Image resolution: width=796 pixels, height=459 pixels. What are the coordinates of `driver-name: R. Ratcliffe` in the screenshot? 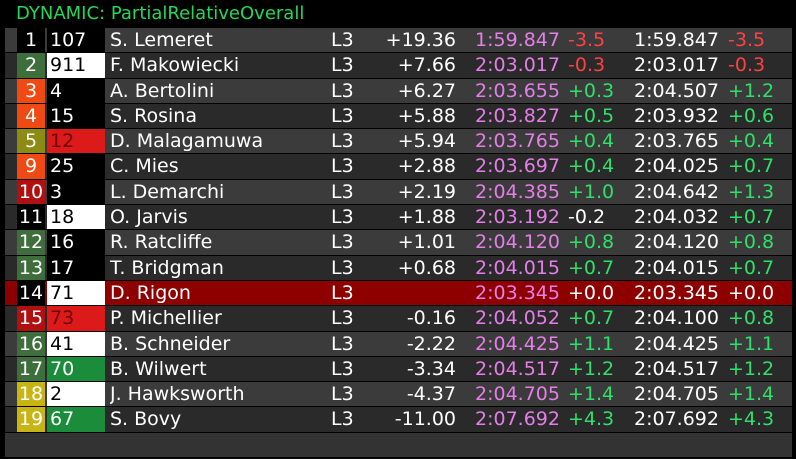 It's located at (161, 242).